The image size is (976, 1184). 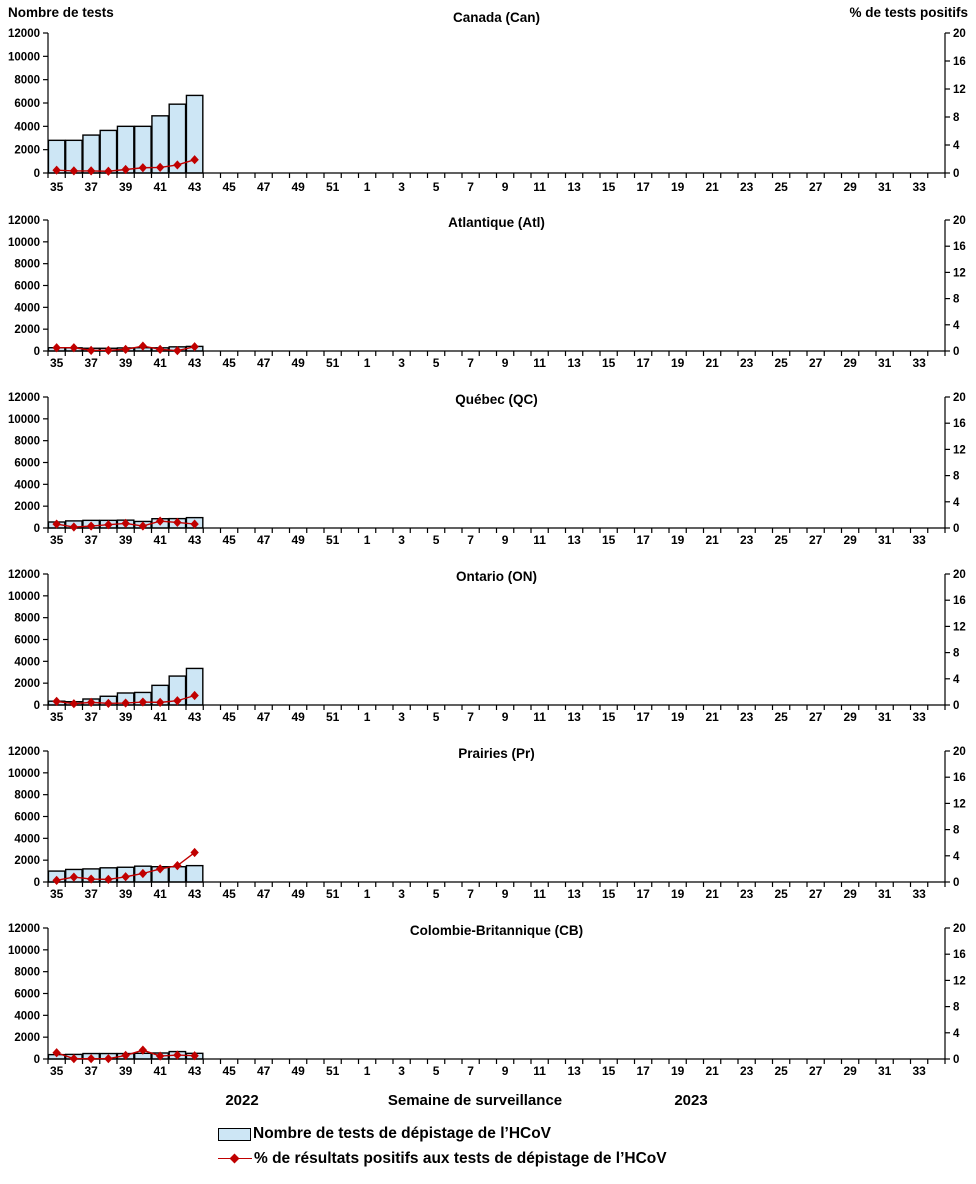 I want to click on panel-title: Canada (Can), so click(x=496, y=17).